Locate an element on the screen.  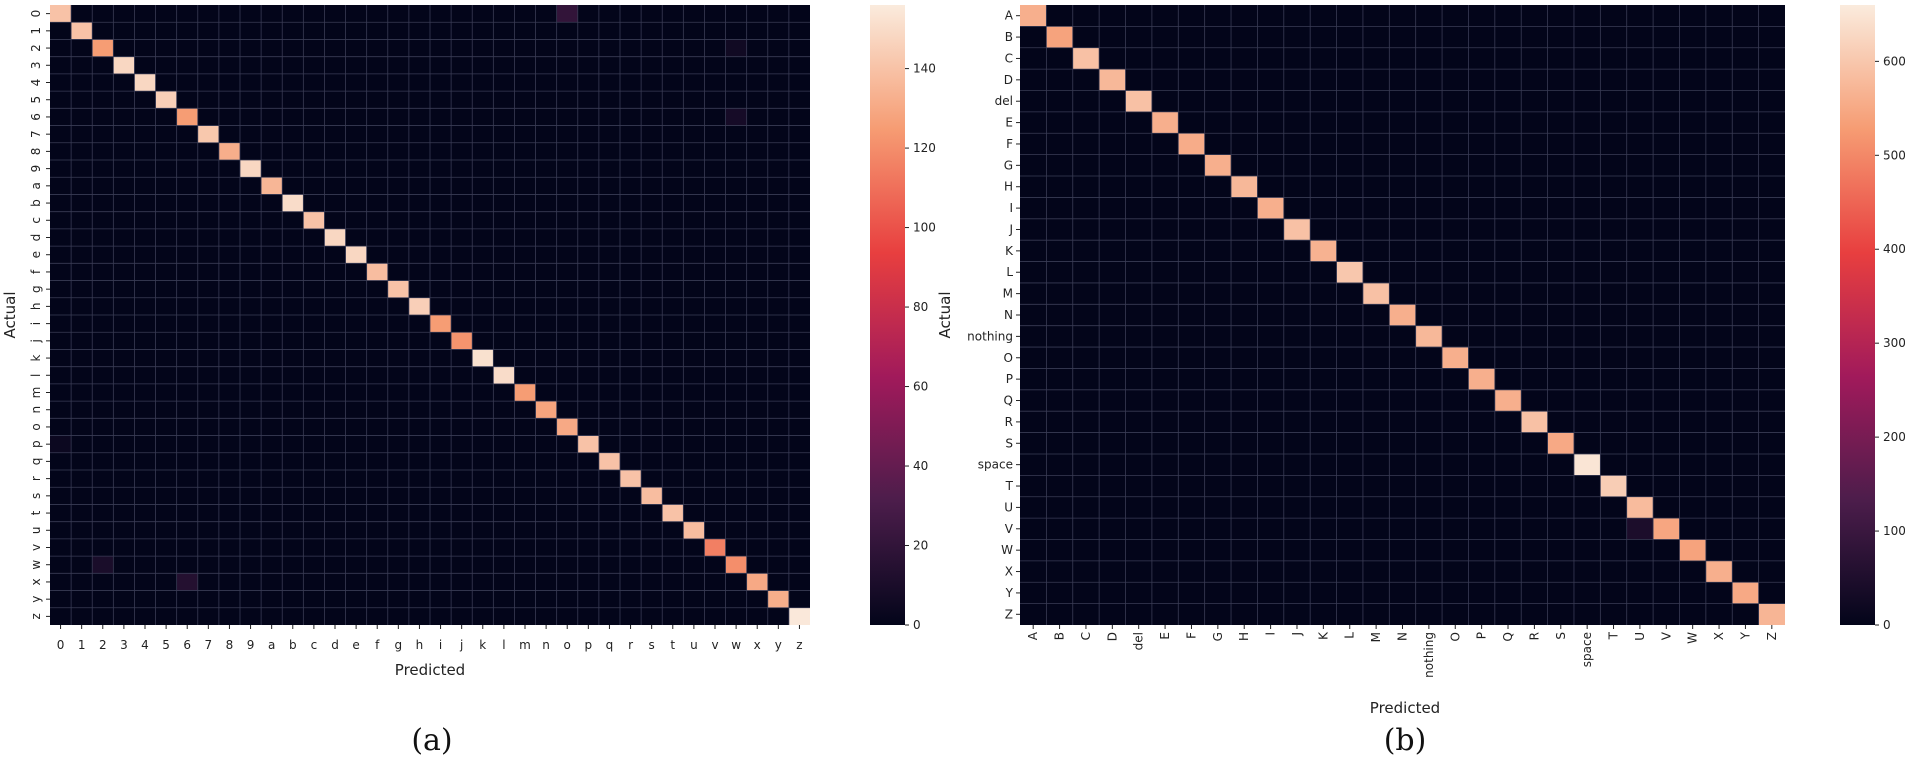
heatmap-a-y-ticks: 0 1 2 3 4 5 6 7 8 9 a b c d e f g h i j k l mn o p q r s t u v w x y z is located at coordinates (39, 315).